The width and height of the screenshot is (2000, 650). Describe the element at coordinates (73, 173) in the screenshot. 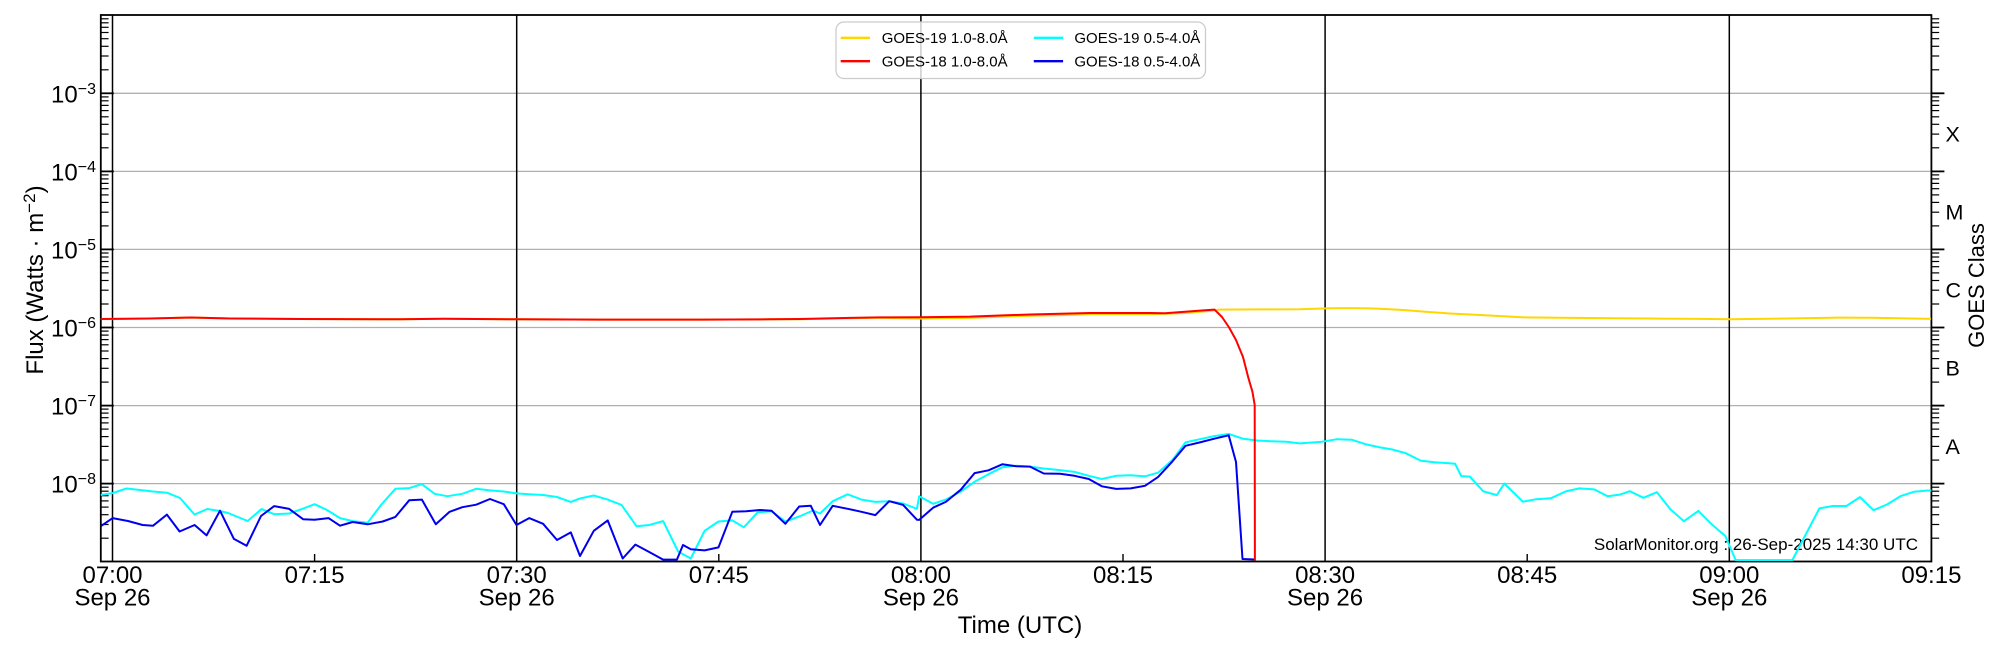

I see `svg-text: 10⁻⁴` at that location.